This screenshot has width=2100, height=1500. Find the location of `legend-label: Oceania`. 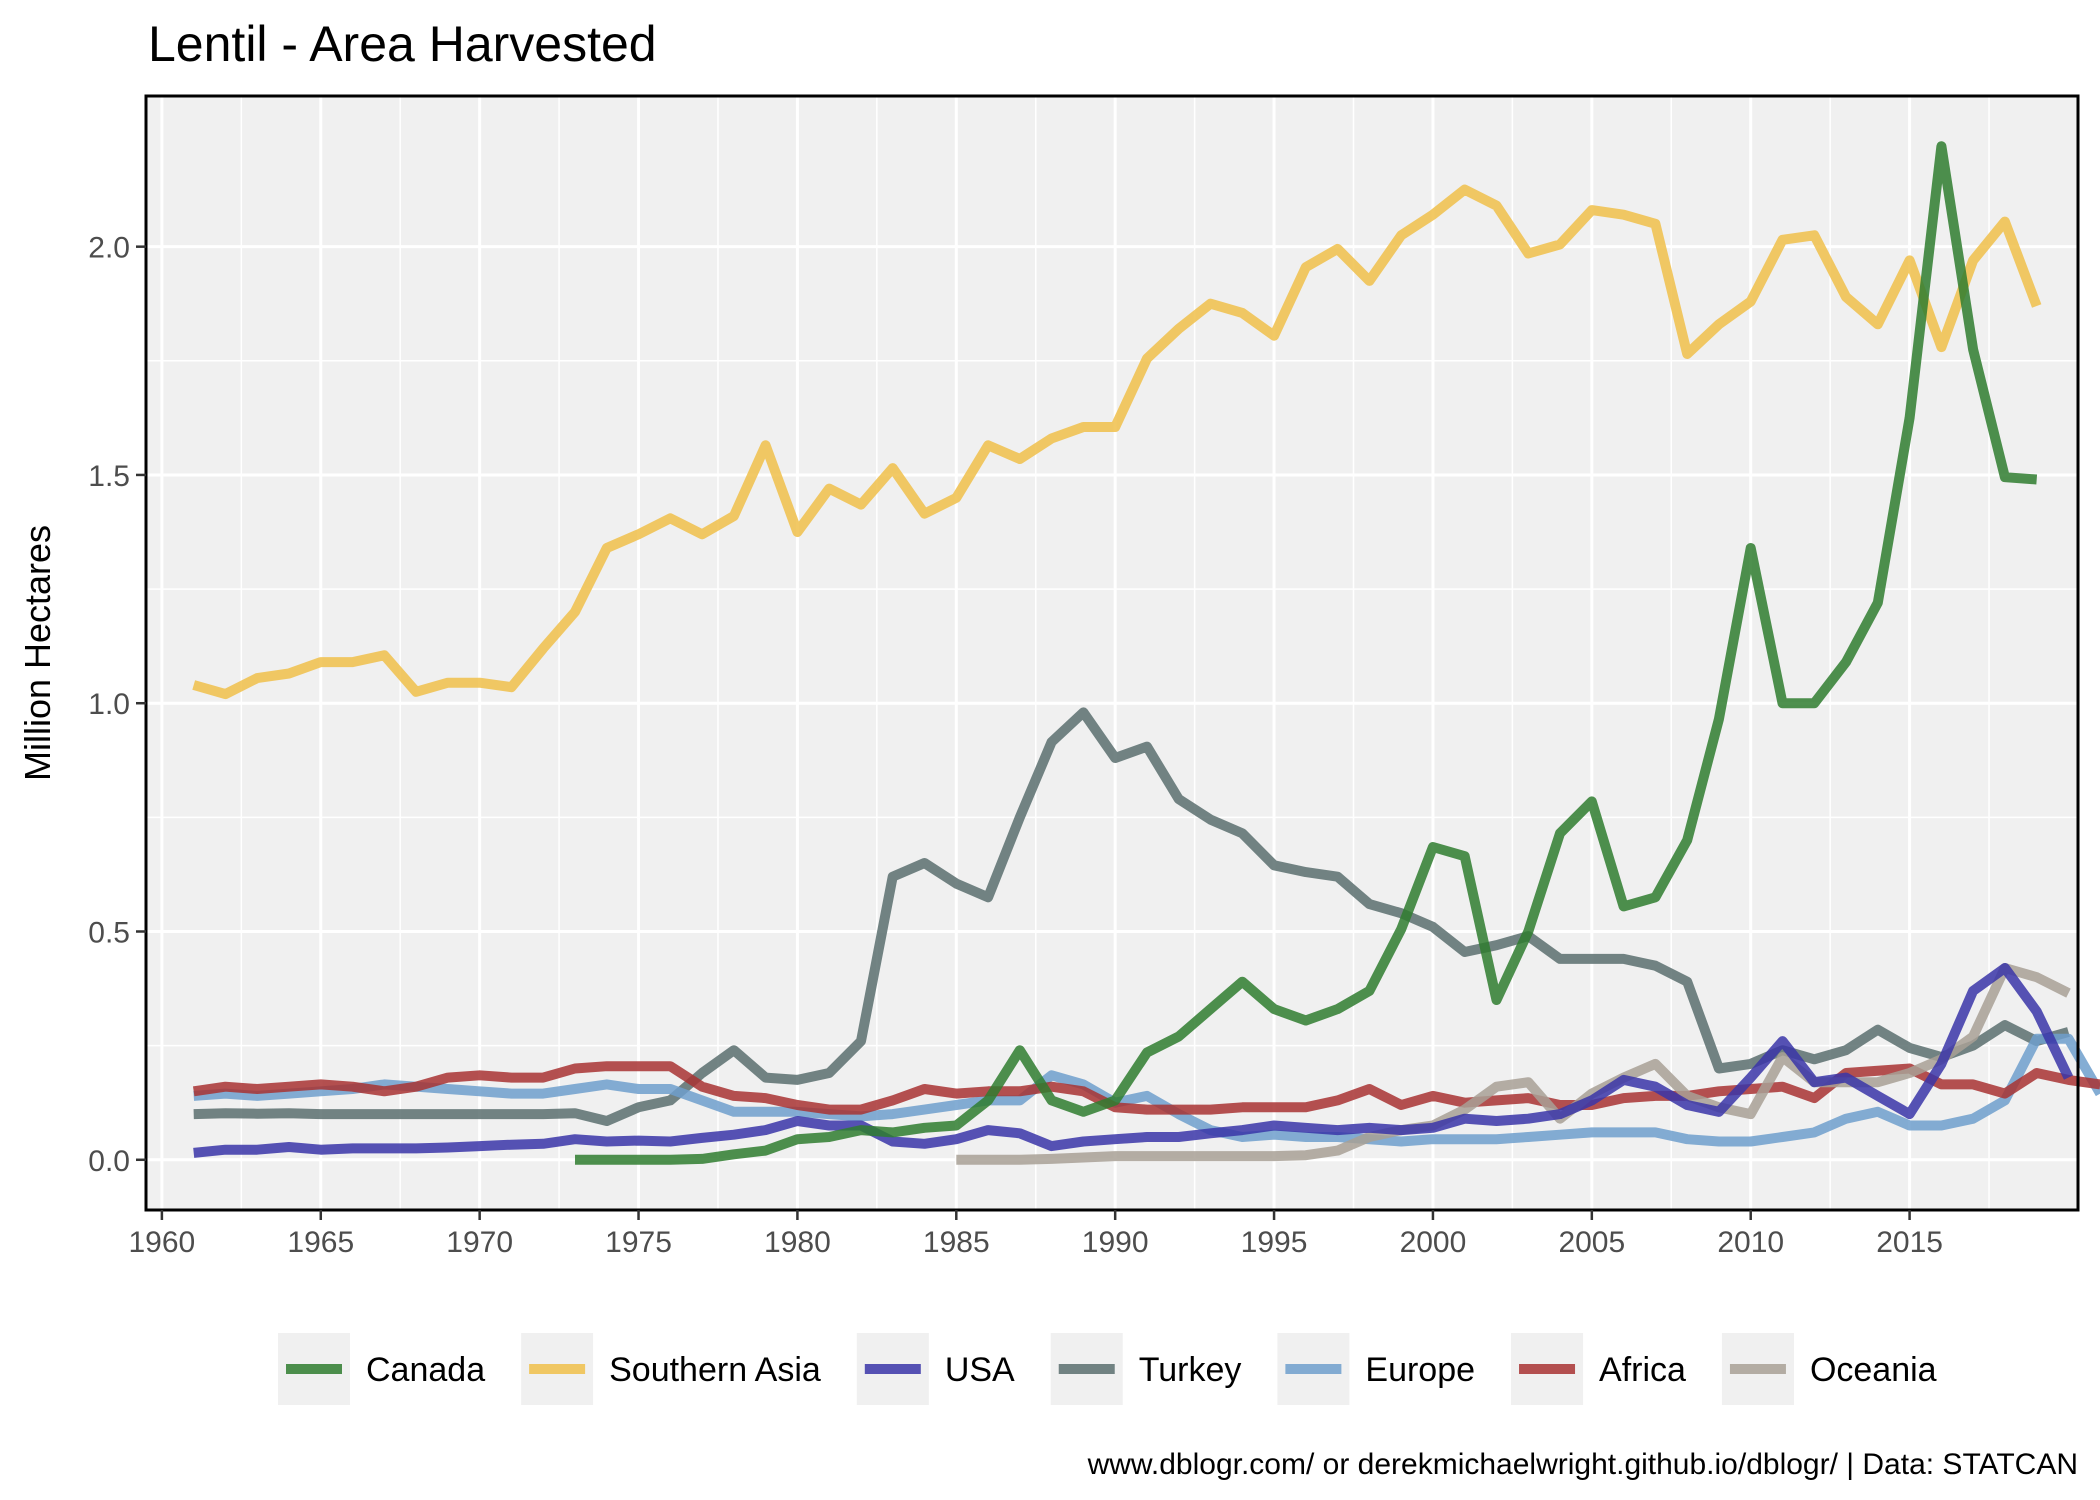

legend-label: Oceania is located at coordinates (1873, 1370).